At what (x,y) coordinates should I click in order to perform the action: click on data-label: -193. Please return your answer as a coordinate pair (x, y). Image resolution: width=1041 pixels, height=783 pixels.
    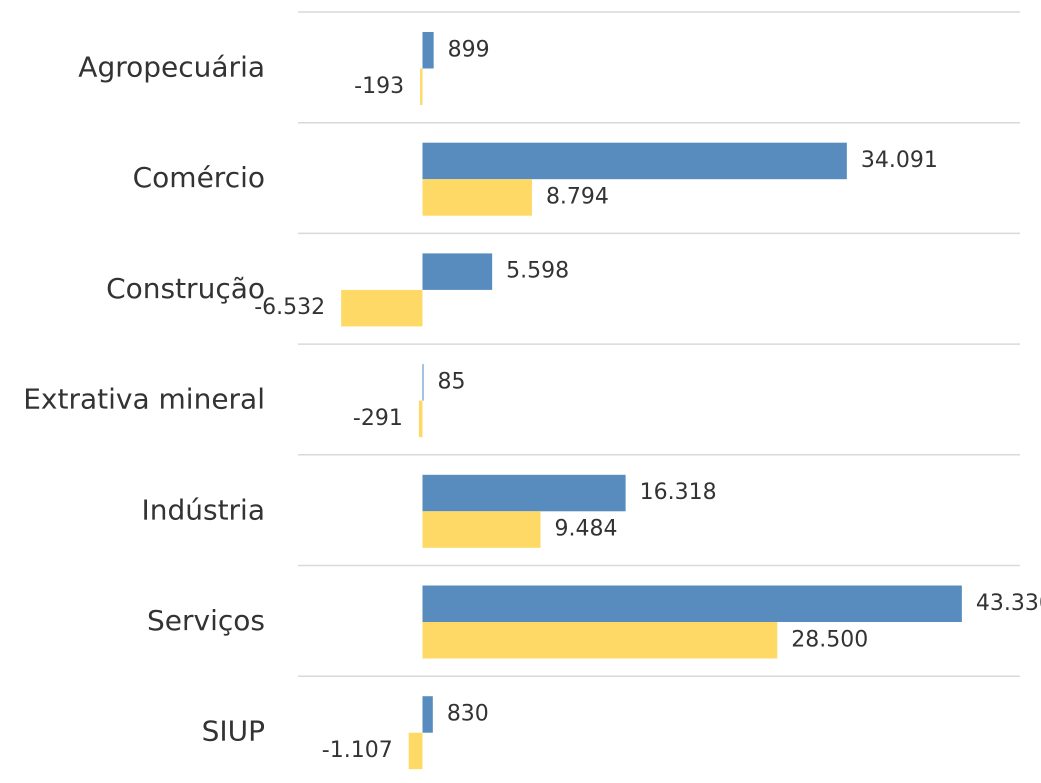
    Looking at the image, I should click on (379, 86).